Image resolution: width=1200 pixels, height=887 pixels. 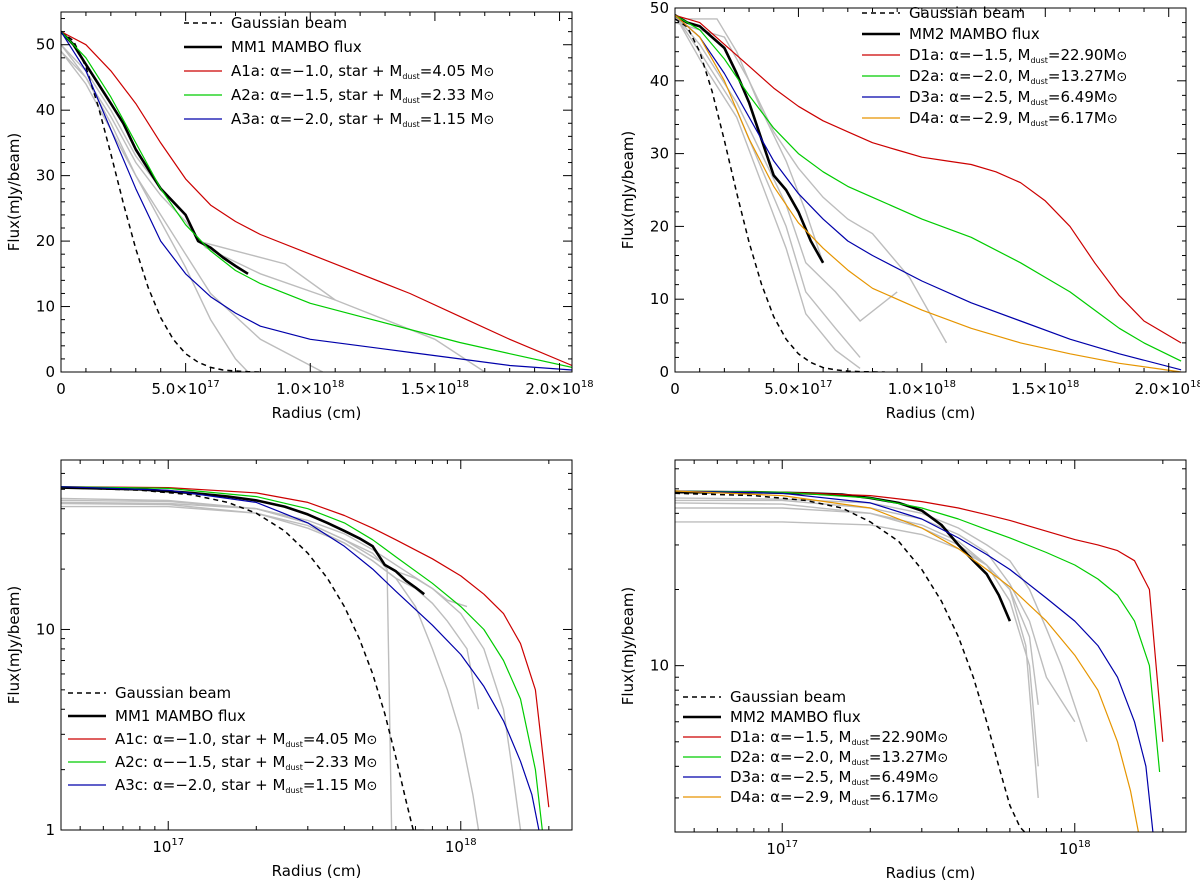 I want to click on legend-label: Gaussian beam, so click(x=788, y=697).